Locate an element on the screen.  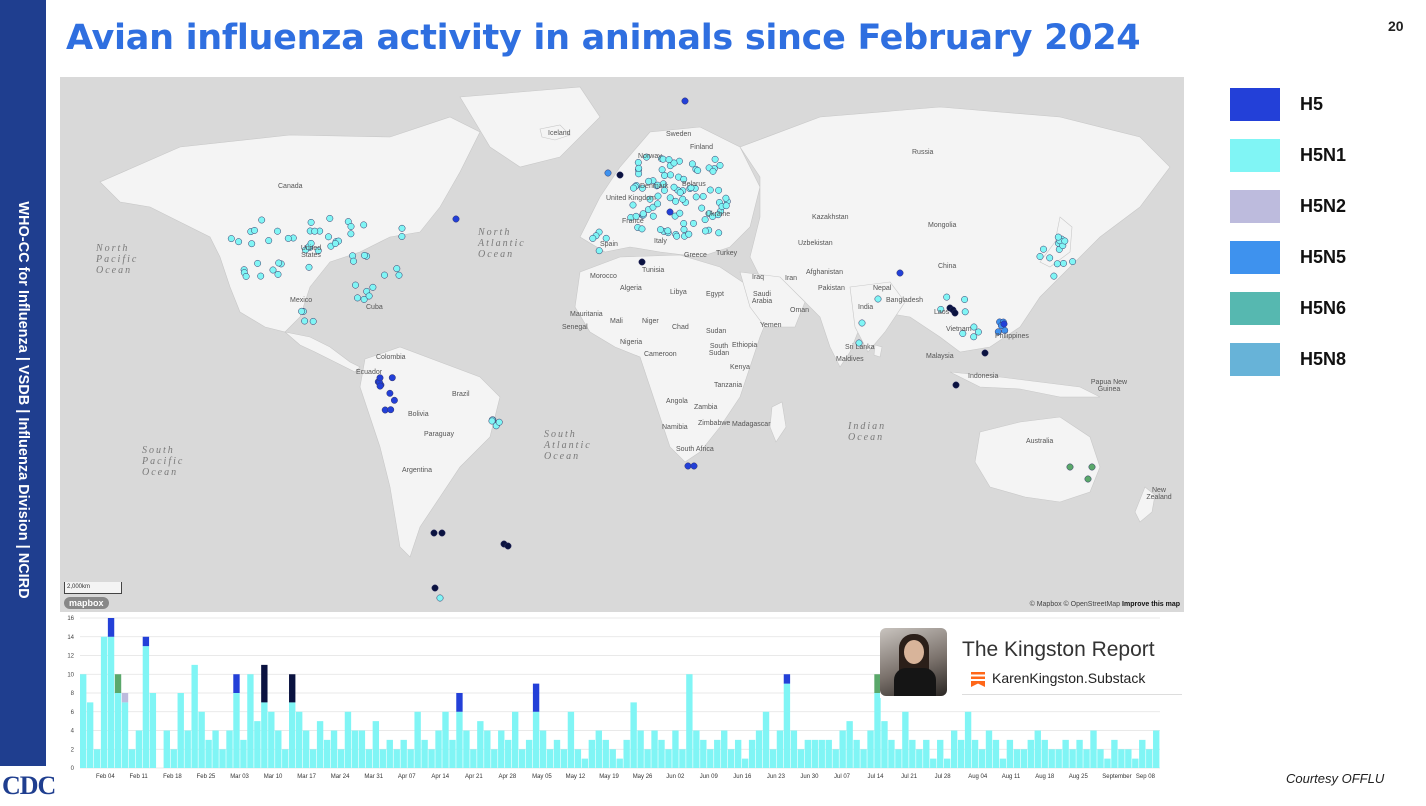
label-indonesia: Indonesia is located at coordinates (983, 376).